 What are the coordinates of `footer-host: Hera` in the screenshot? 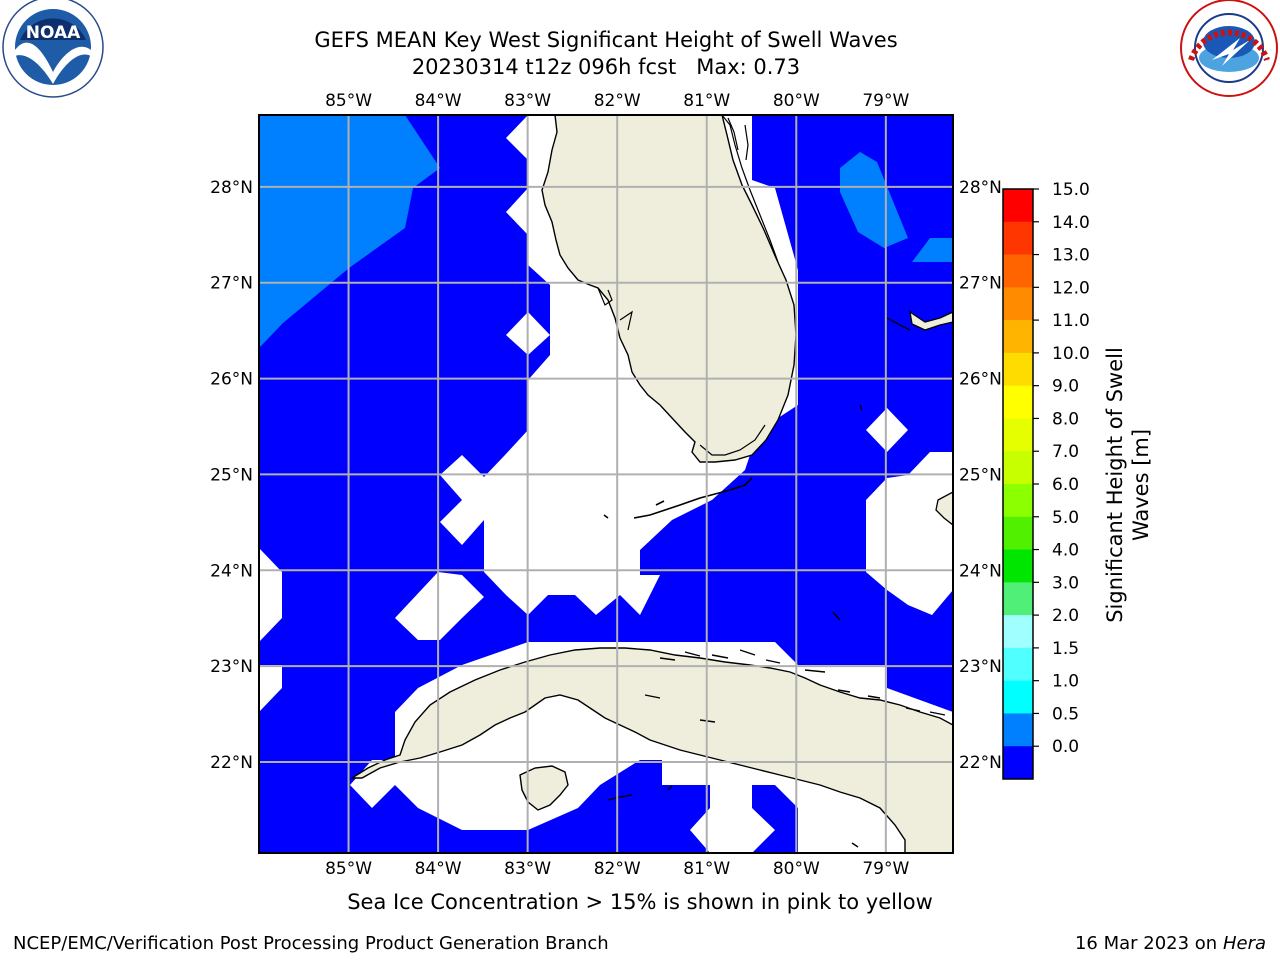 It's located at (1244, 943).